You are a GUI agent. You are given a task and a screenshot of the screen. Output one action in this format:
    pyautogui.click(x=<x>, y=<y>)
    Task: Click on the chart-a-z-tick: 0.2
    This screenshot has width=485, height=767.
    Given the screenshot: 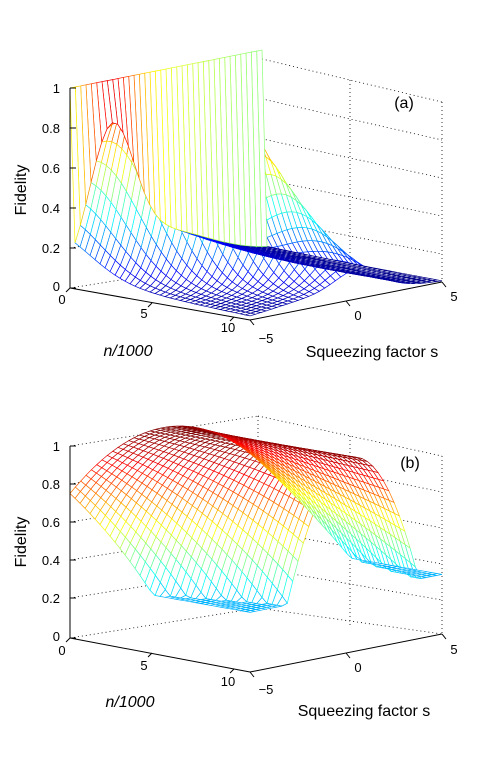 What is the action you would take?
    pyautogui.click(x=51, y=248)
    